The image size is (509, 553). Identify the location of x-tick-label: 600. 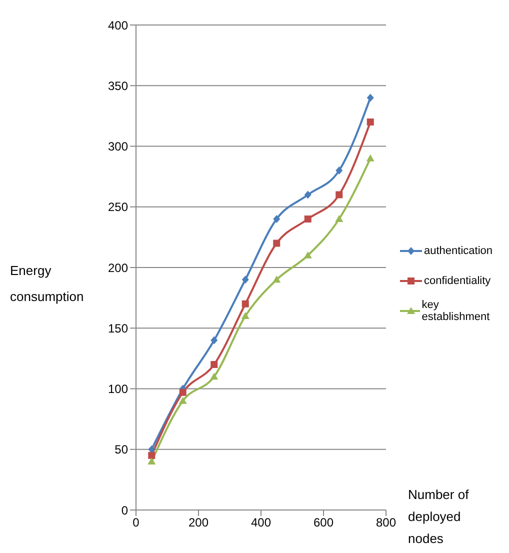
(323, 523).